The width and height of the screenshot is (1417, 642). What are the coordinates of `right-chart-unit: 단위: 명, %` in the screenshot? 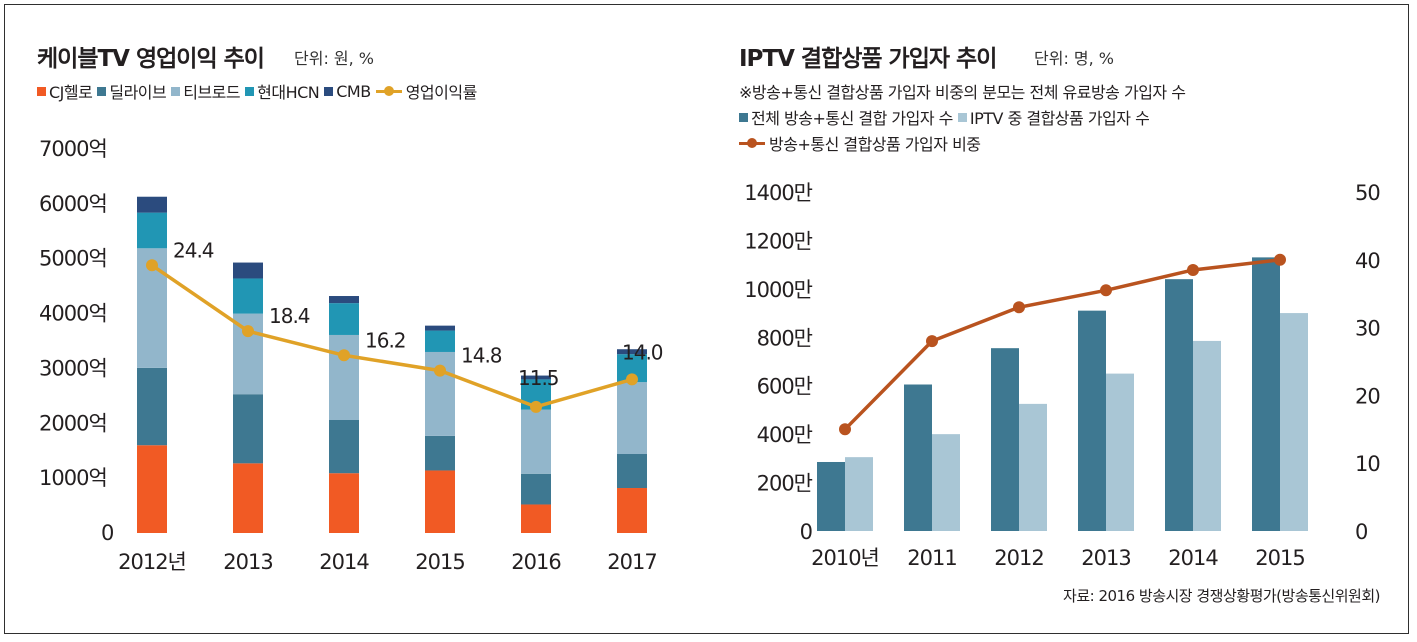 It's located at (1074, 58).